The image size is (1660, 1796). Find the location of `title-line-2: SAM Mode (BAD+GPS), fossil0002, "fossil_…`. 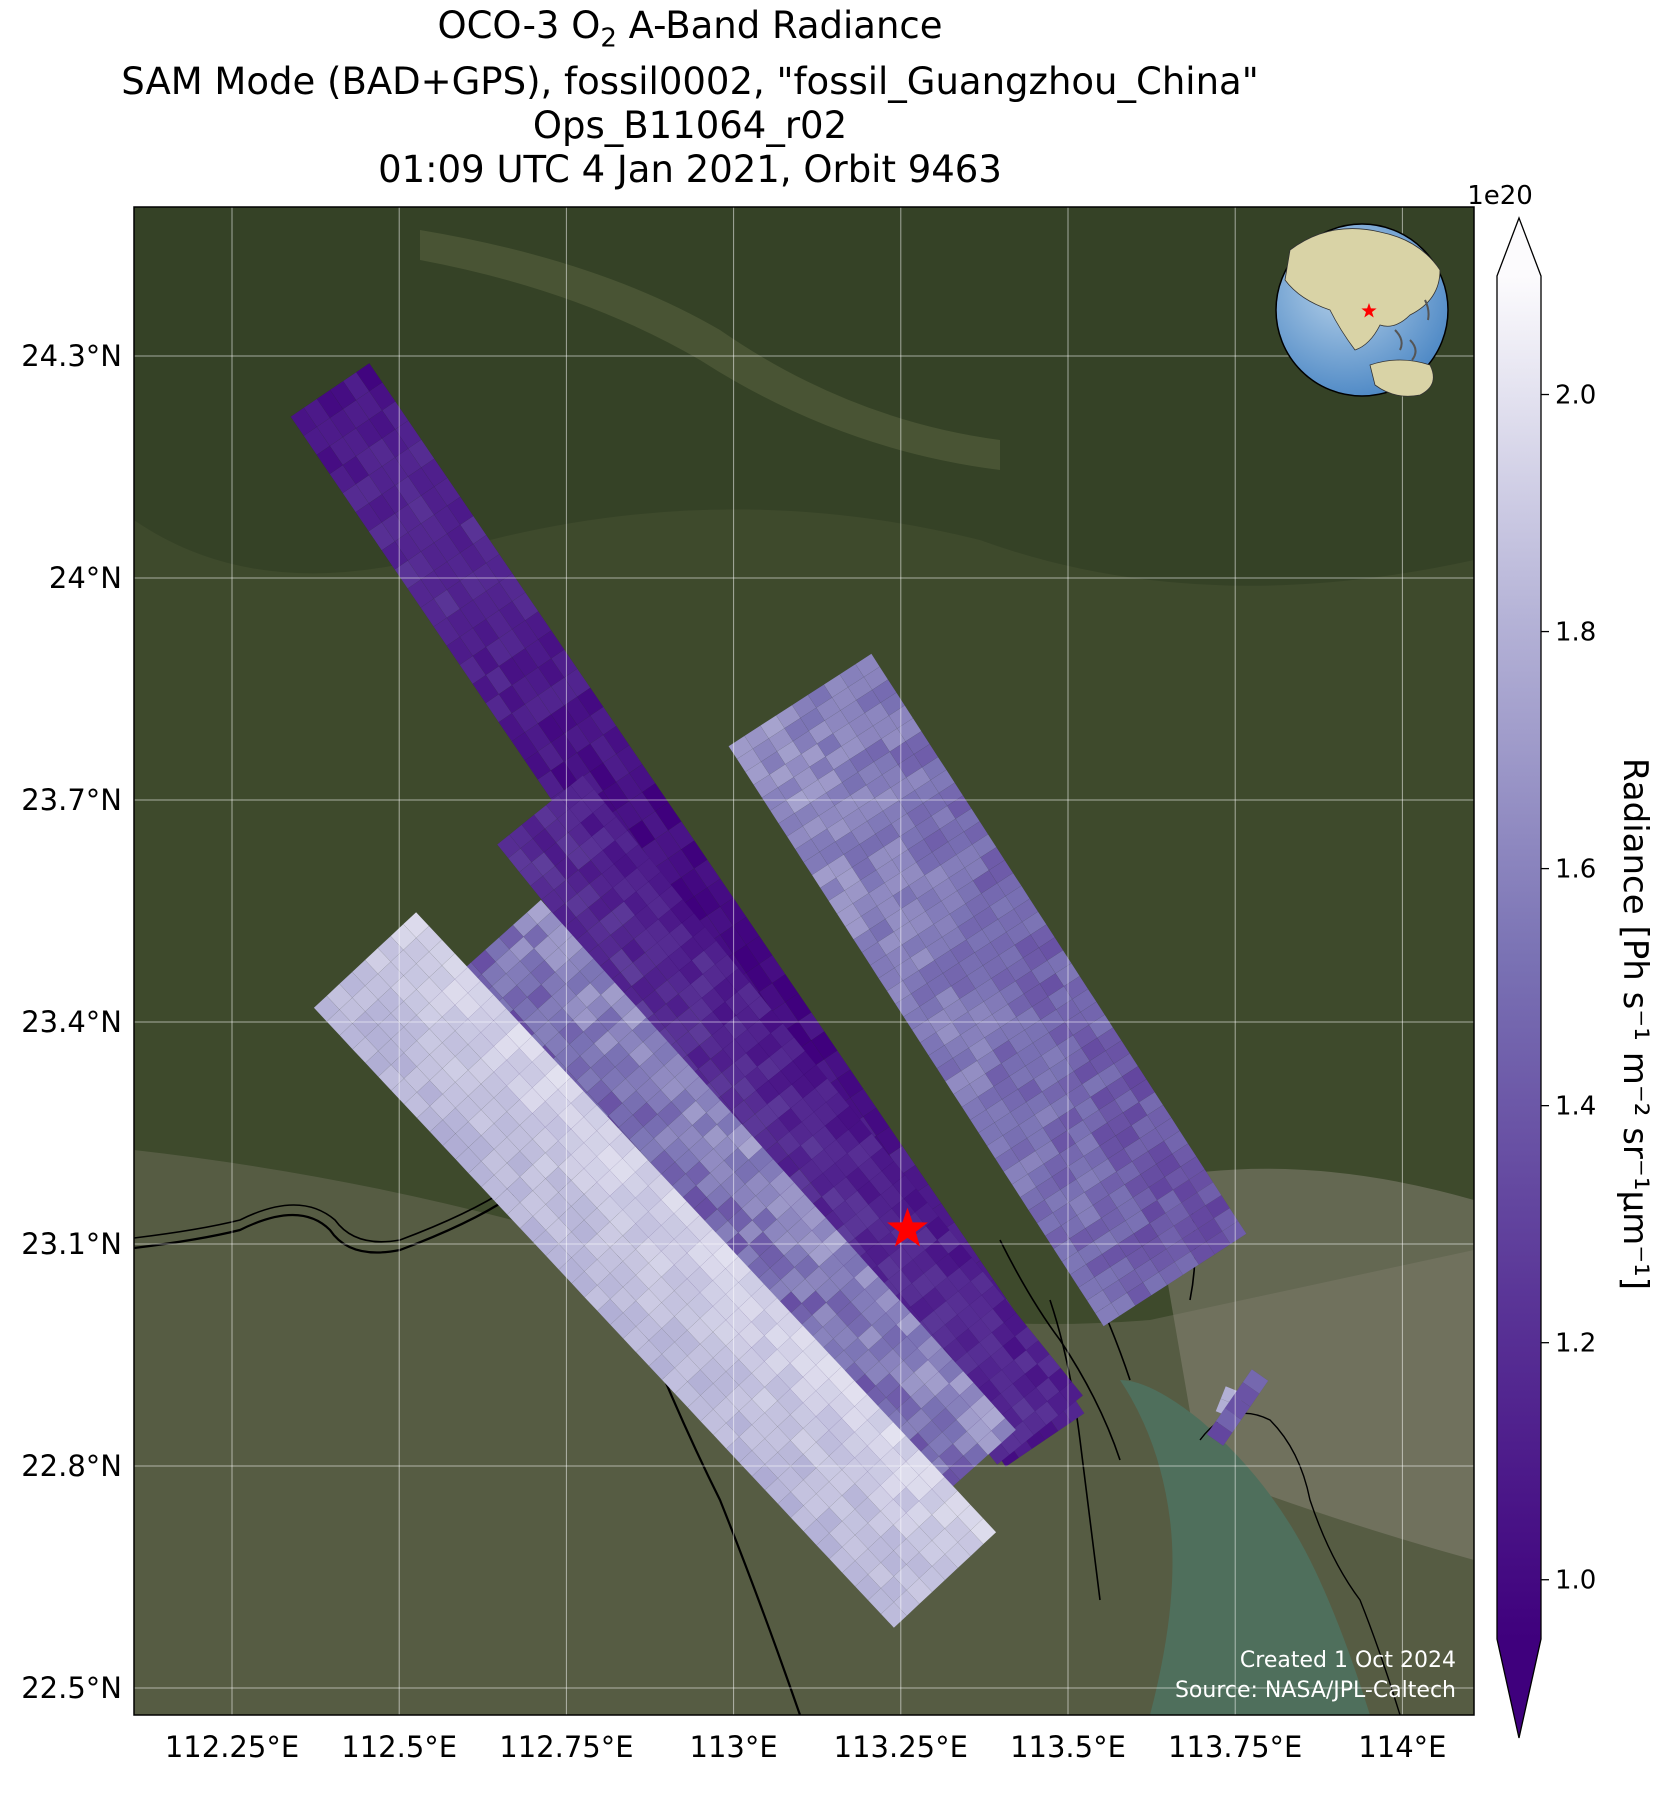

title-line-2: SAM Mode (BAD+GPS), fossil0002, "fossil_… is located at coordinates (690, 82).